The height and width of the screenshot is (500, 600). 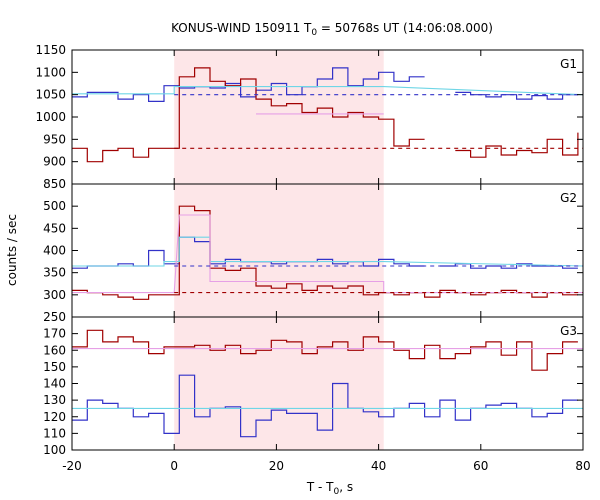 I want to click on chart-title-prefix: KONUS-WIND 150911 T, so click(x=241, y=28).